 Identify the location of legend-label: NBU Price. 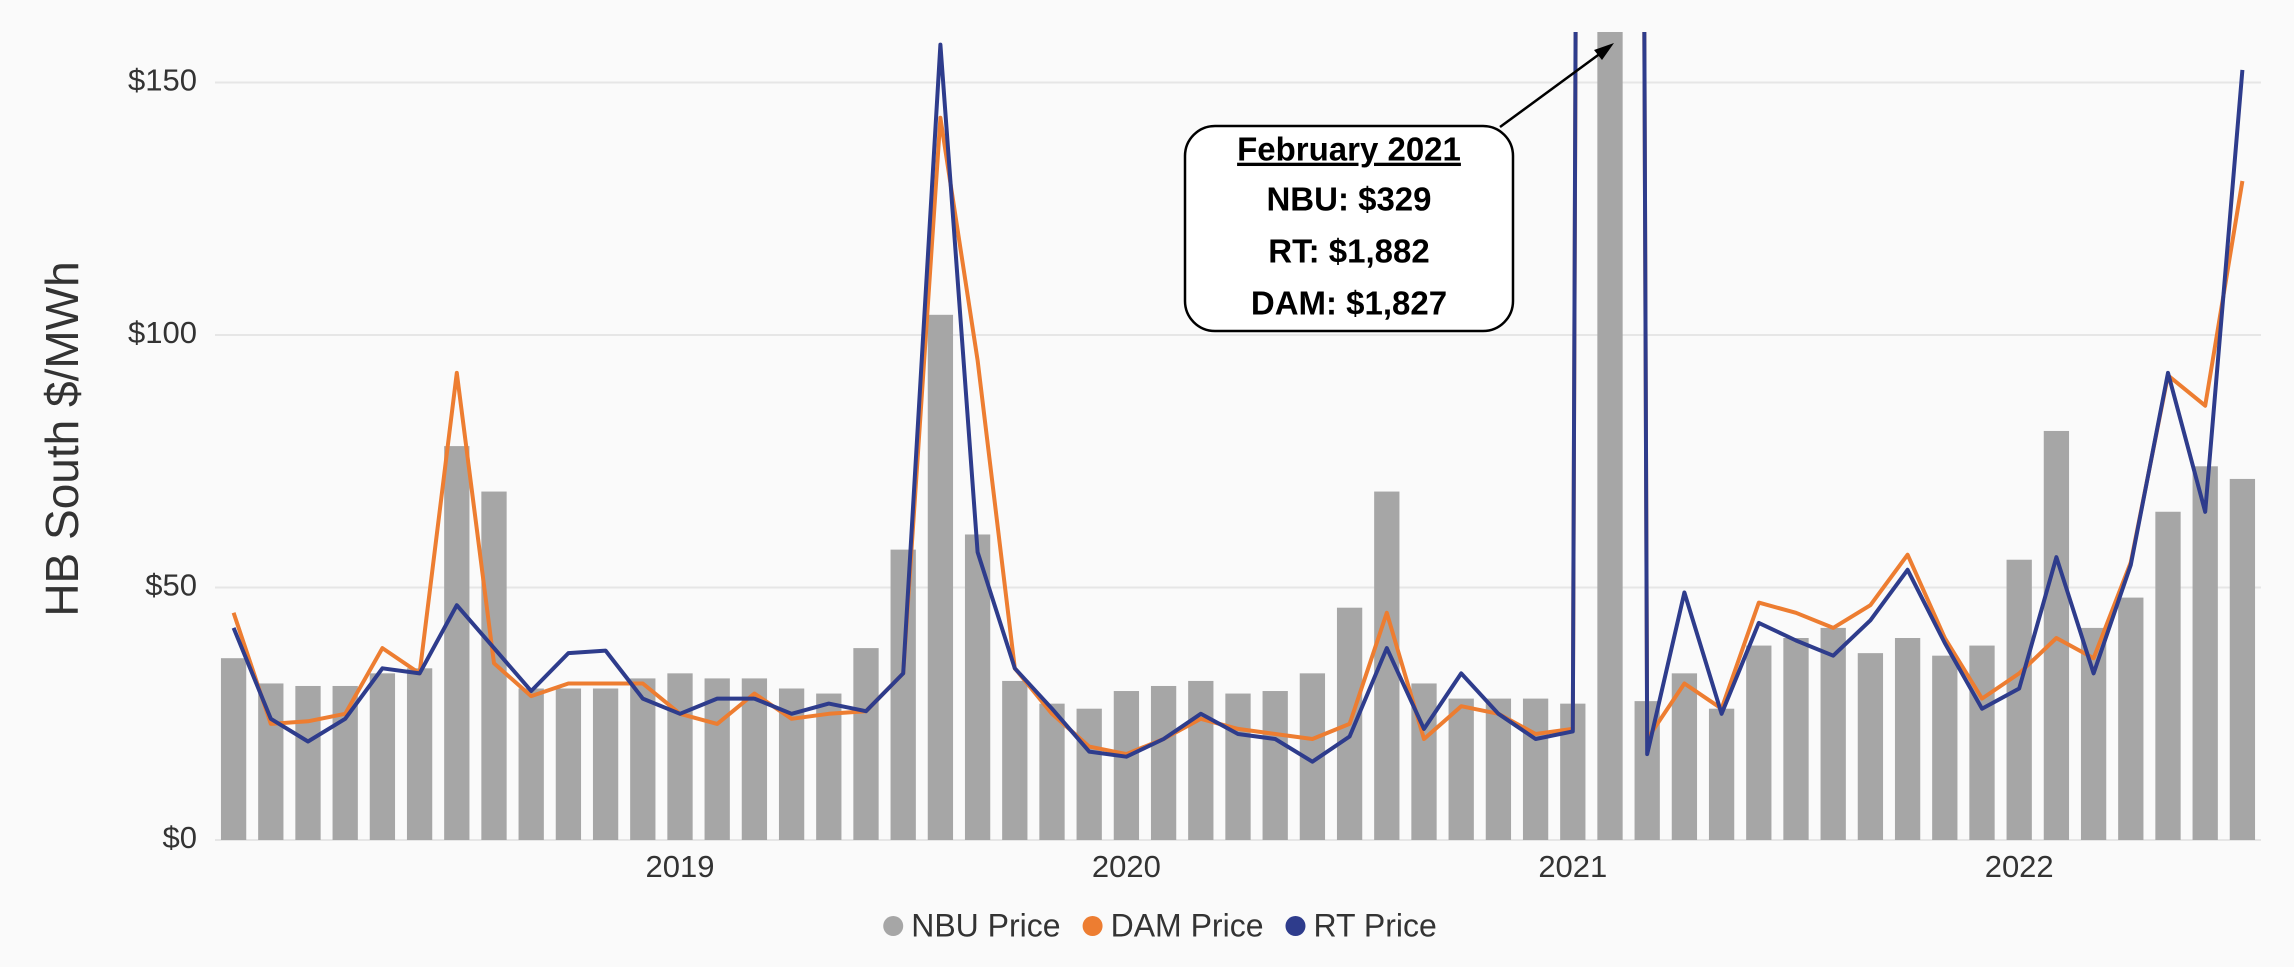
(985, 925).